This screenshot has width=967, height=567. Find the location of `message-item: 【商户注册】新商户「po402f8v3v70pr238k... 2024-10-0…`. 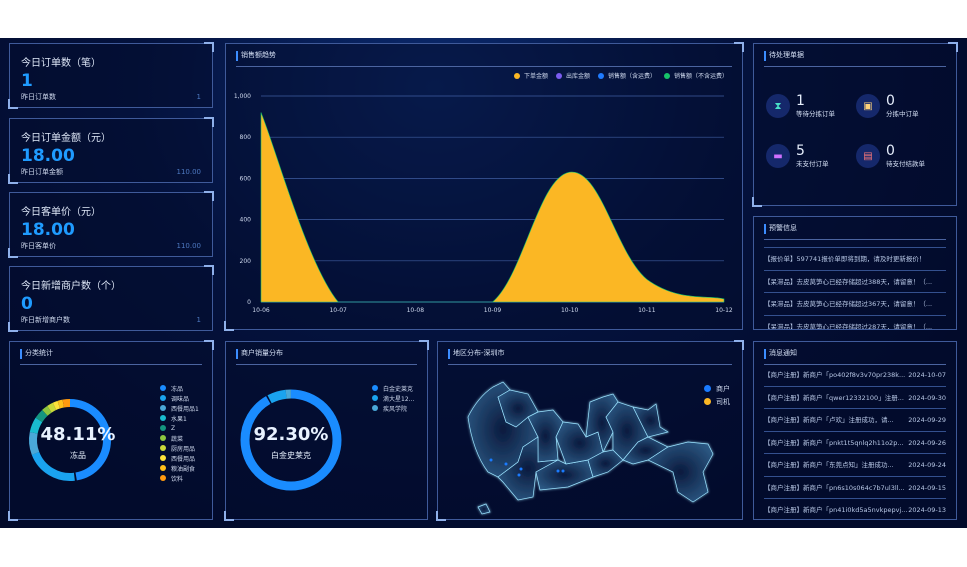

message-item: 【商户注册】新商户「po402f8v3v70pr238k... 2024-10-0… is located at coordinates (855, 375).